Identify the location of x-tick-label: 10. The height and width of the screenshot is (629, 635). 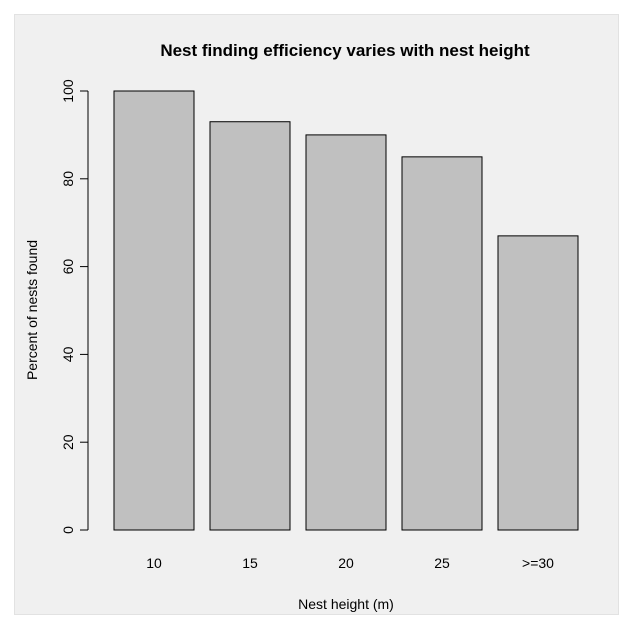
(154, 563).